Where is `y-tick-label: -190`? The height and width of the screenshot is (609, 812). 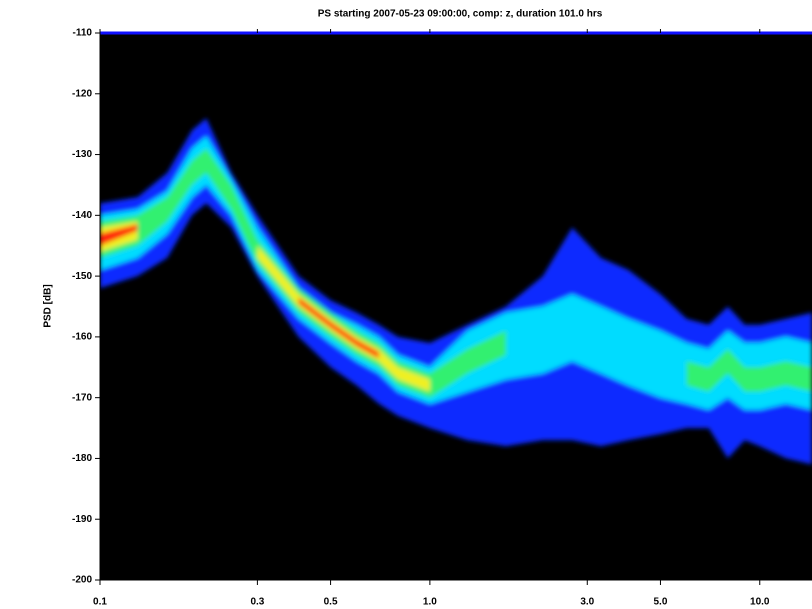
y-tick-label: -190 is located at coordinates (82, 519).